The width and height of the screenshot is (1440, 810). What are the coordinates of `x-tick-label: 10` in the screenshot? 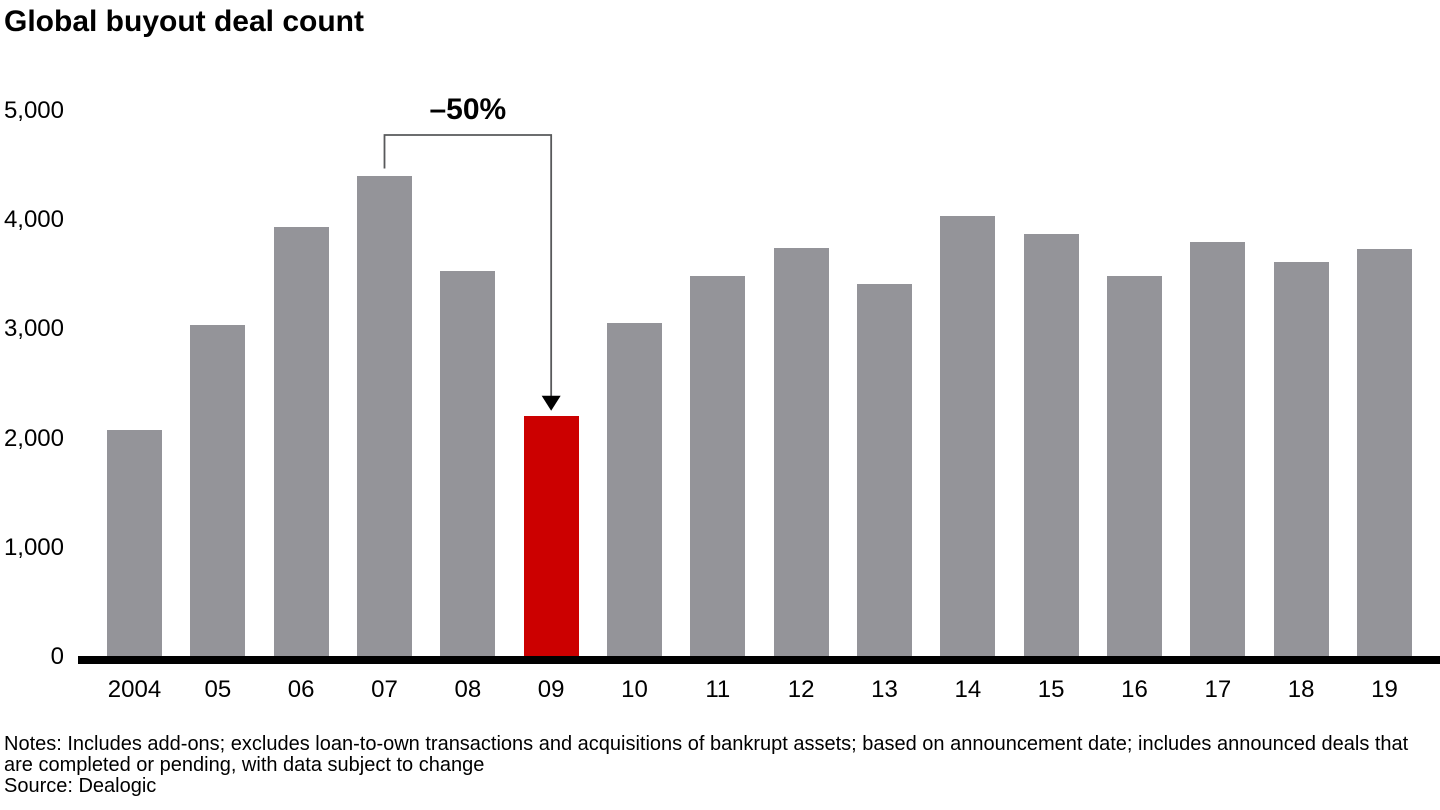 It's located at (634, 689).